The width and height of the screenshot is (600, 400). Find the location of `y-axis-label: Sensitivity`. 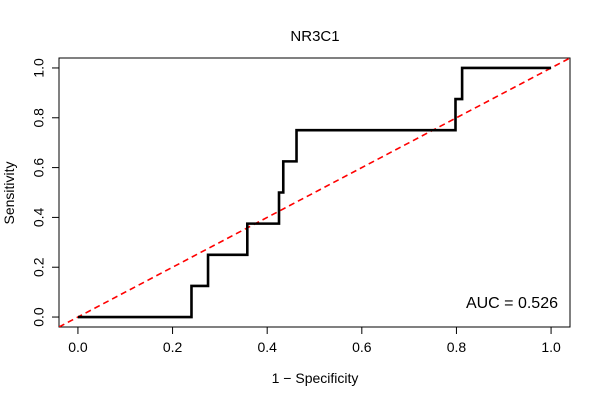

y-axis-label: Sensitivity is located at coordinates (9, 192).